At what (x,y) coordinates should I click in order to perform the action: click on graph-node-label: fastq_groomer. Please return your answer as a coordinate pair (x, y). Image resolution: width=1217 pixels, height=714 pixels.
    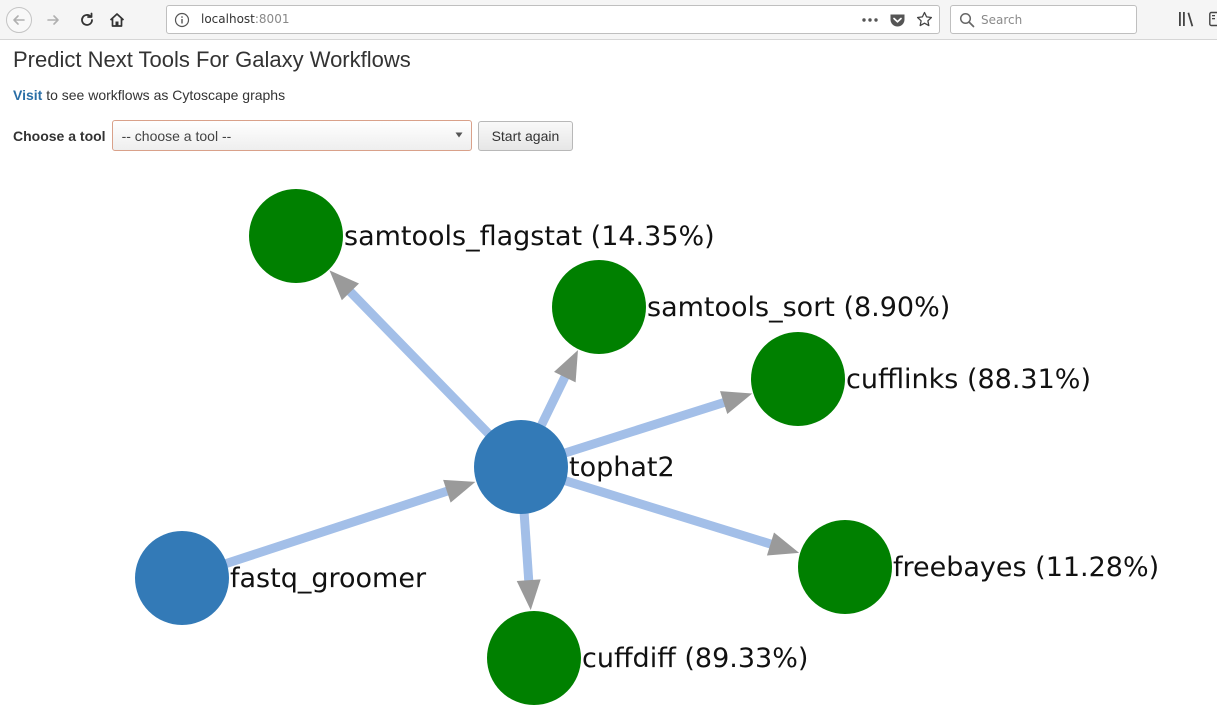
    Looking at the image, I should click on (328, 578).